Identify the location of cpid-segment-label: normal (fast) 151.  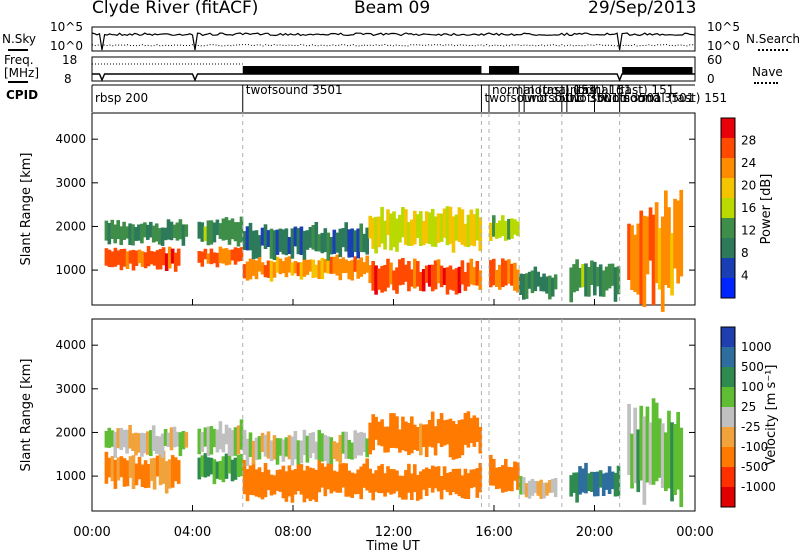
(544, 90).